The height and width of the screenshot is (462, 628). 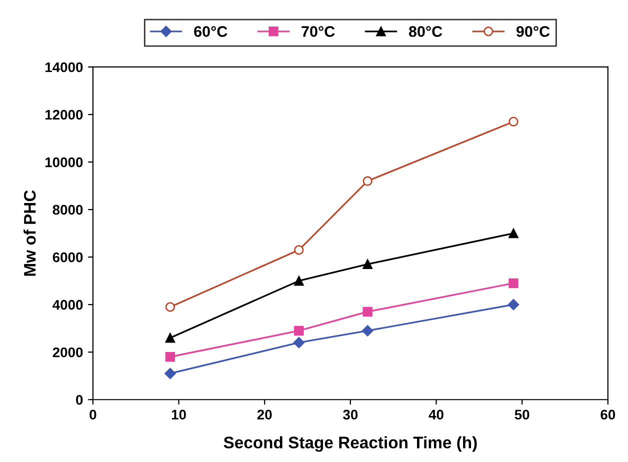 What do you see at coordinates (179, 415) in the screenshot?
I see `x-tick-label: 10` at bounding box center [179, 415].